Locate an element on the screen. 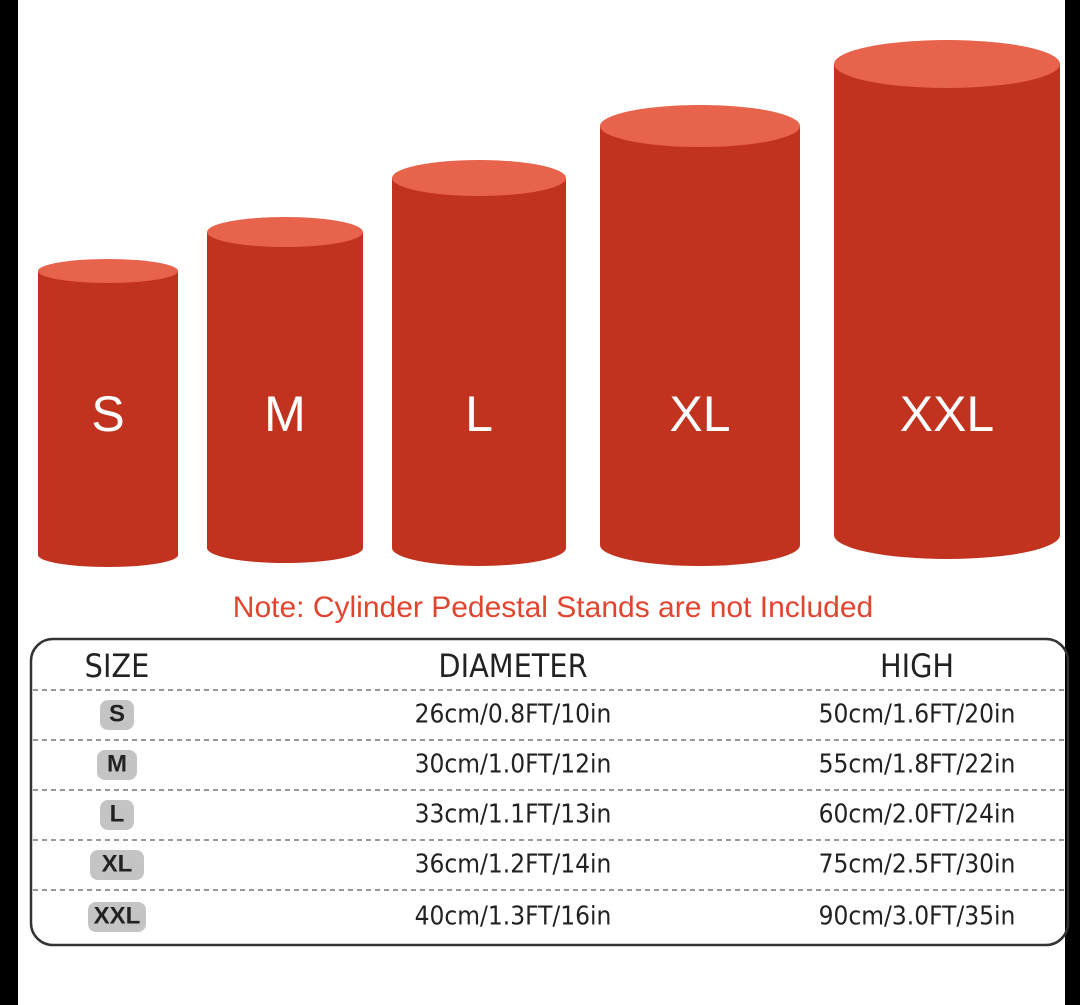 The width and height of the screenshot is (1080, 1005). table-cell: 26cm/0.8FT/10in is located at coordinates (513, 715).